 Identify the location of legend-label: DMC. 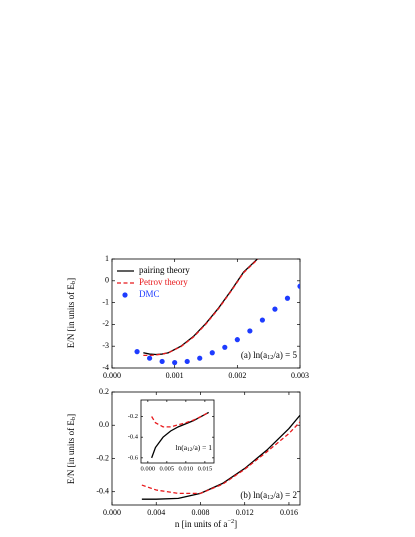
(149, 294).